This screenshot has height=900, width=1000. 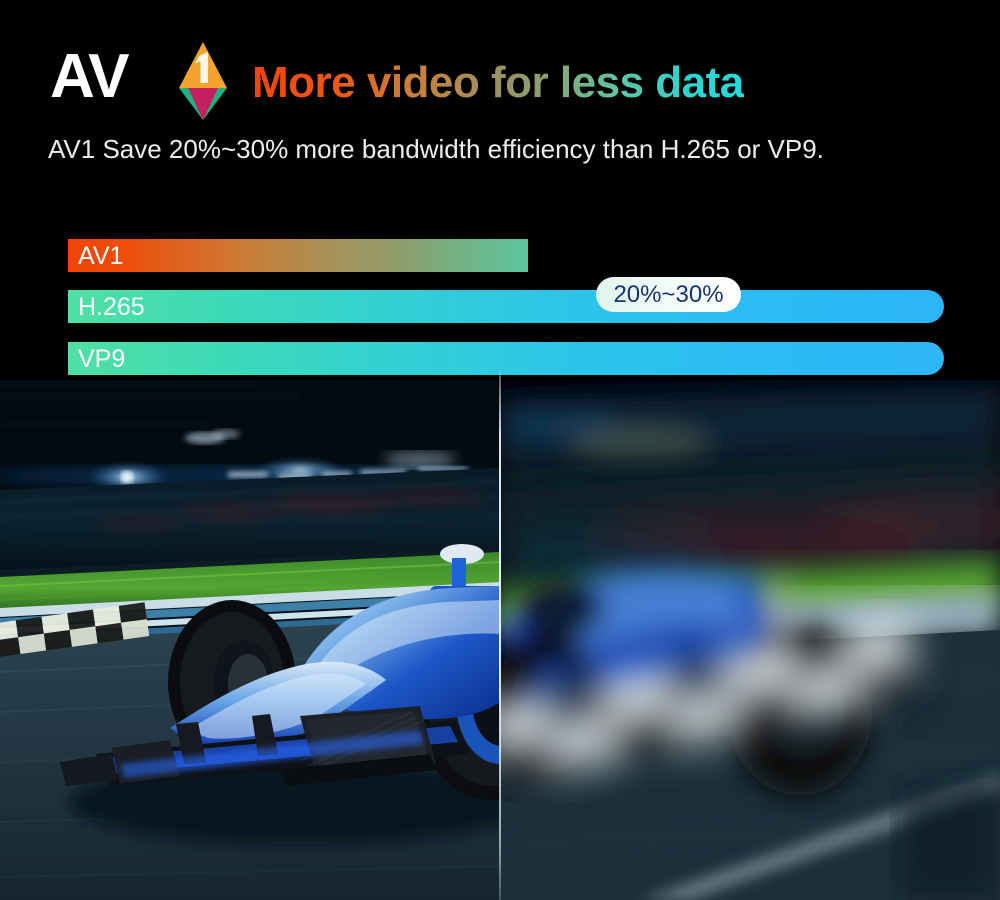 I want to click on savings-badge: 20%~30%, so click(x=668, y=294).